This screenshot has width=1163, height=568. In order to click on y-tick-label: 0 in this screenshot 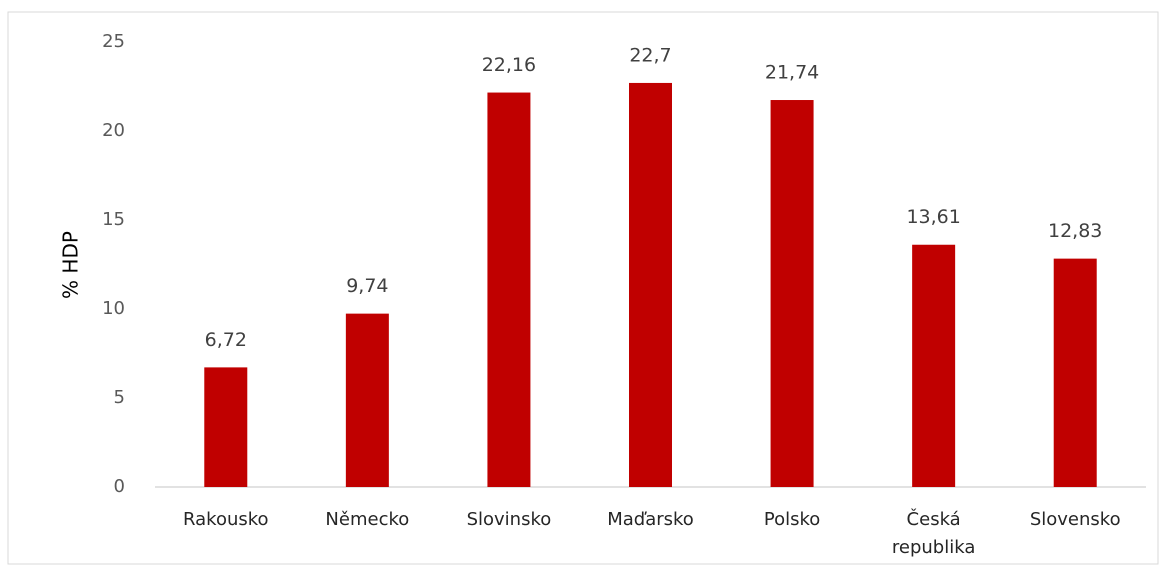, I will do `click(119, 486)`.